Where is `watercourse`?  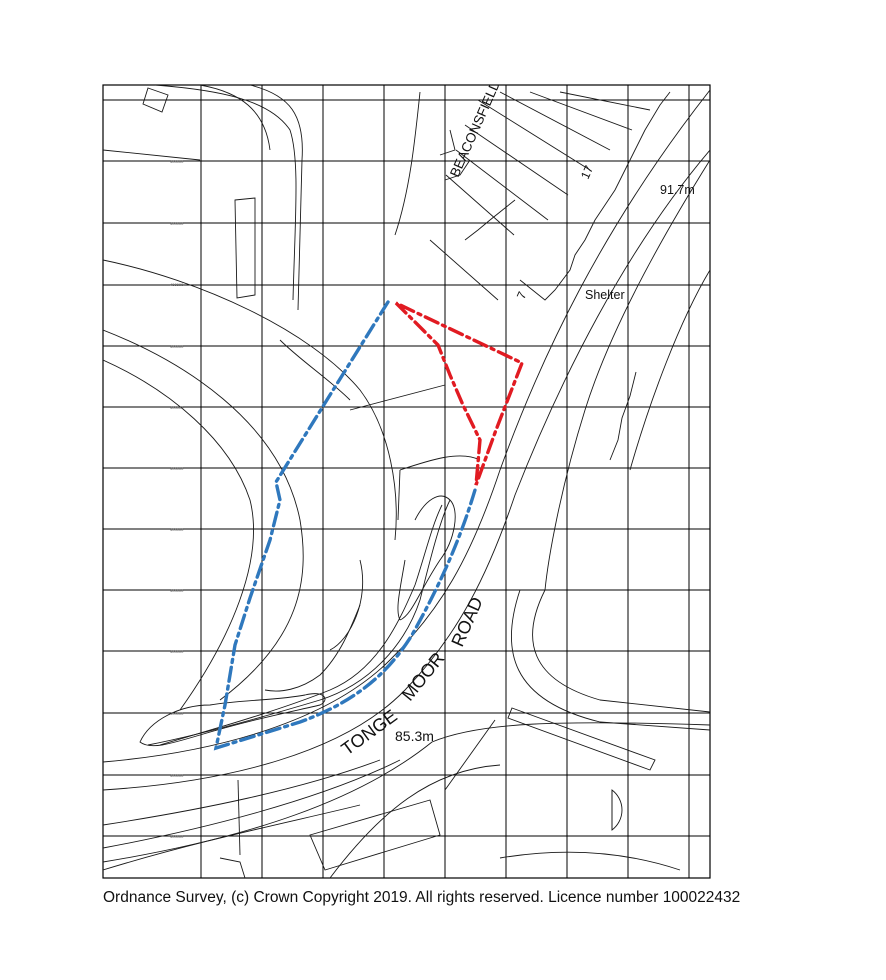
watercourse is located at coordinates (299, 622).